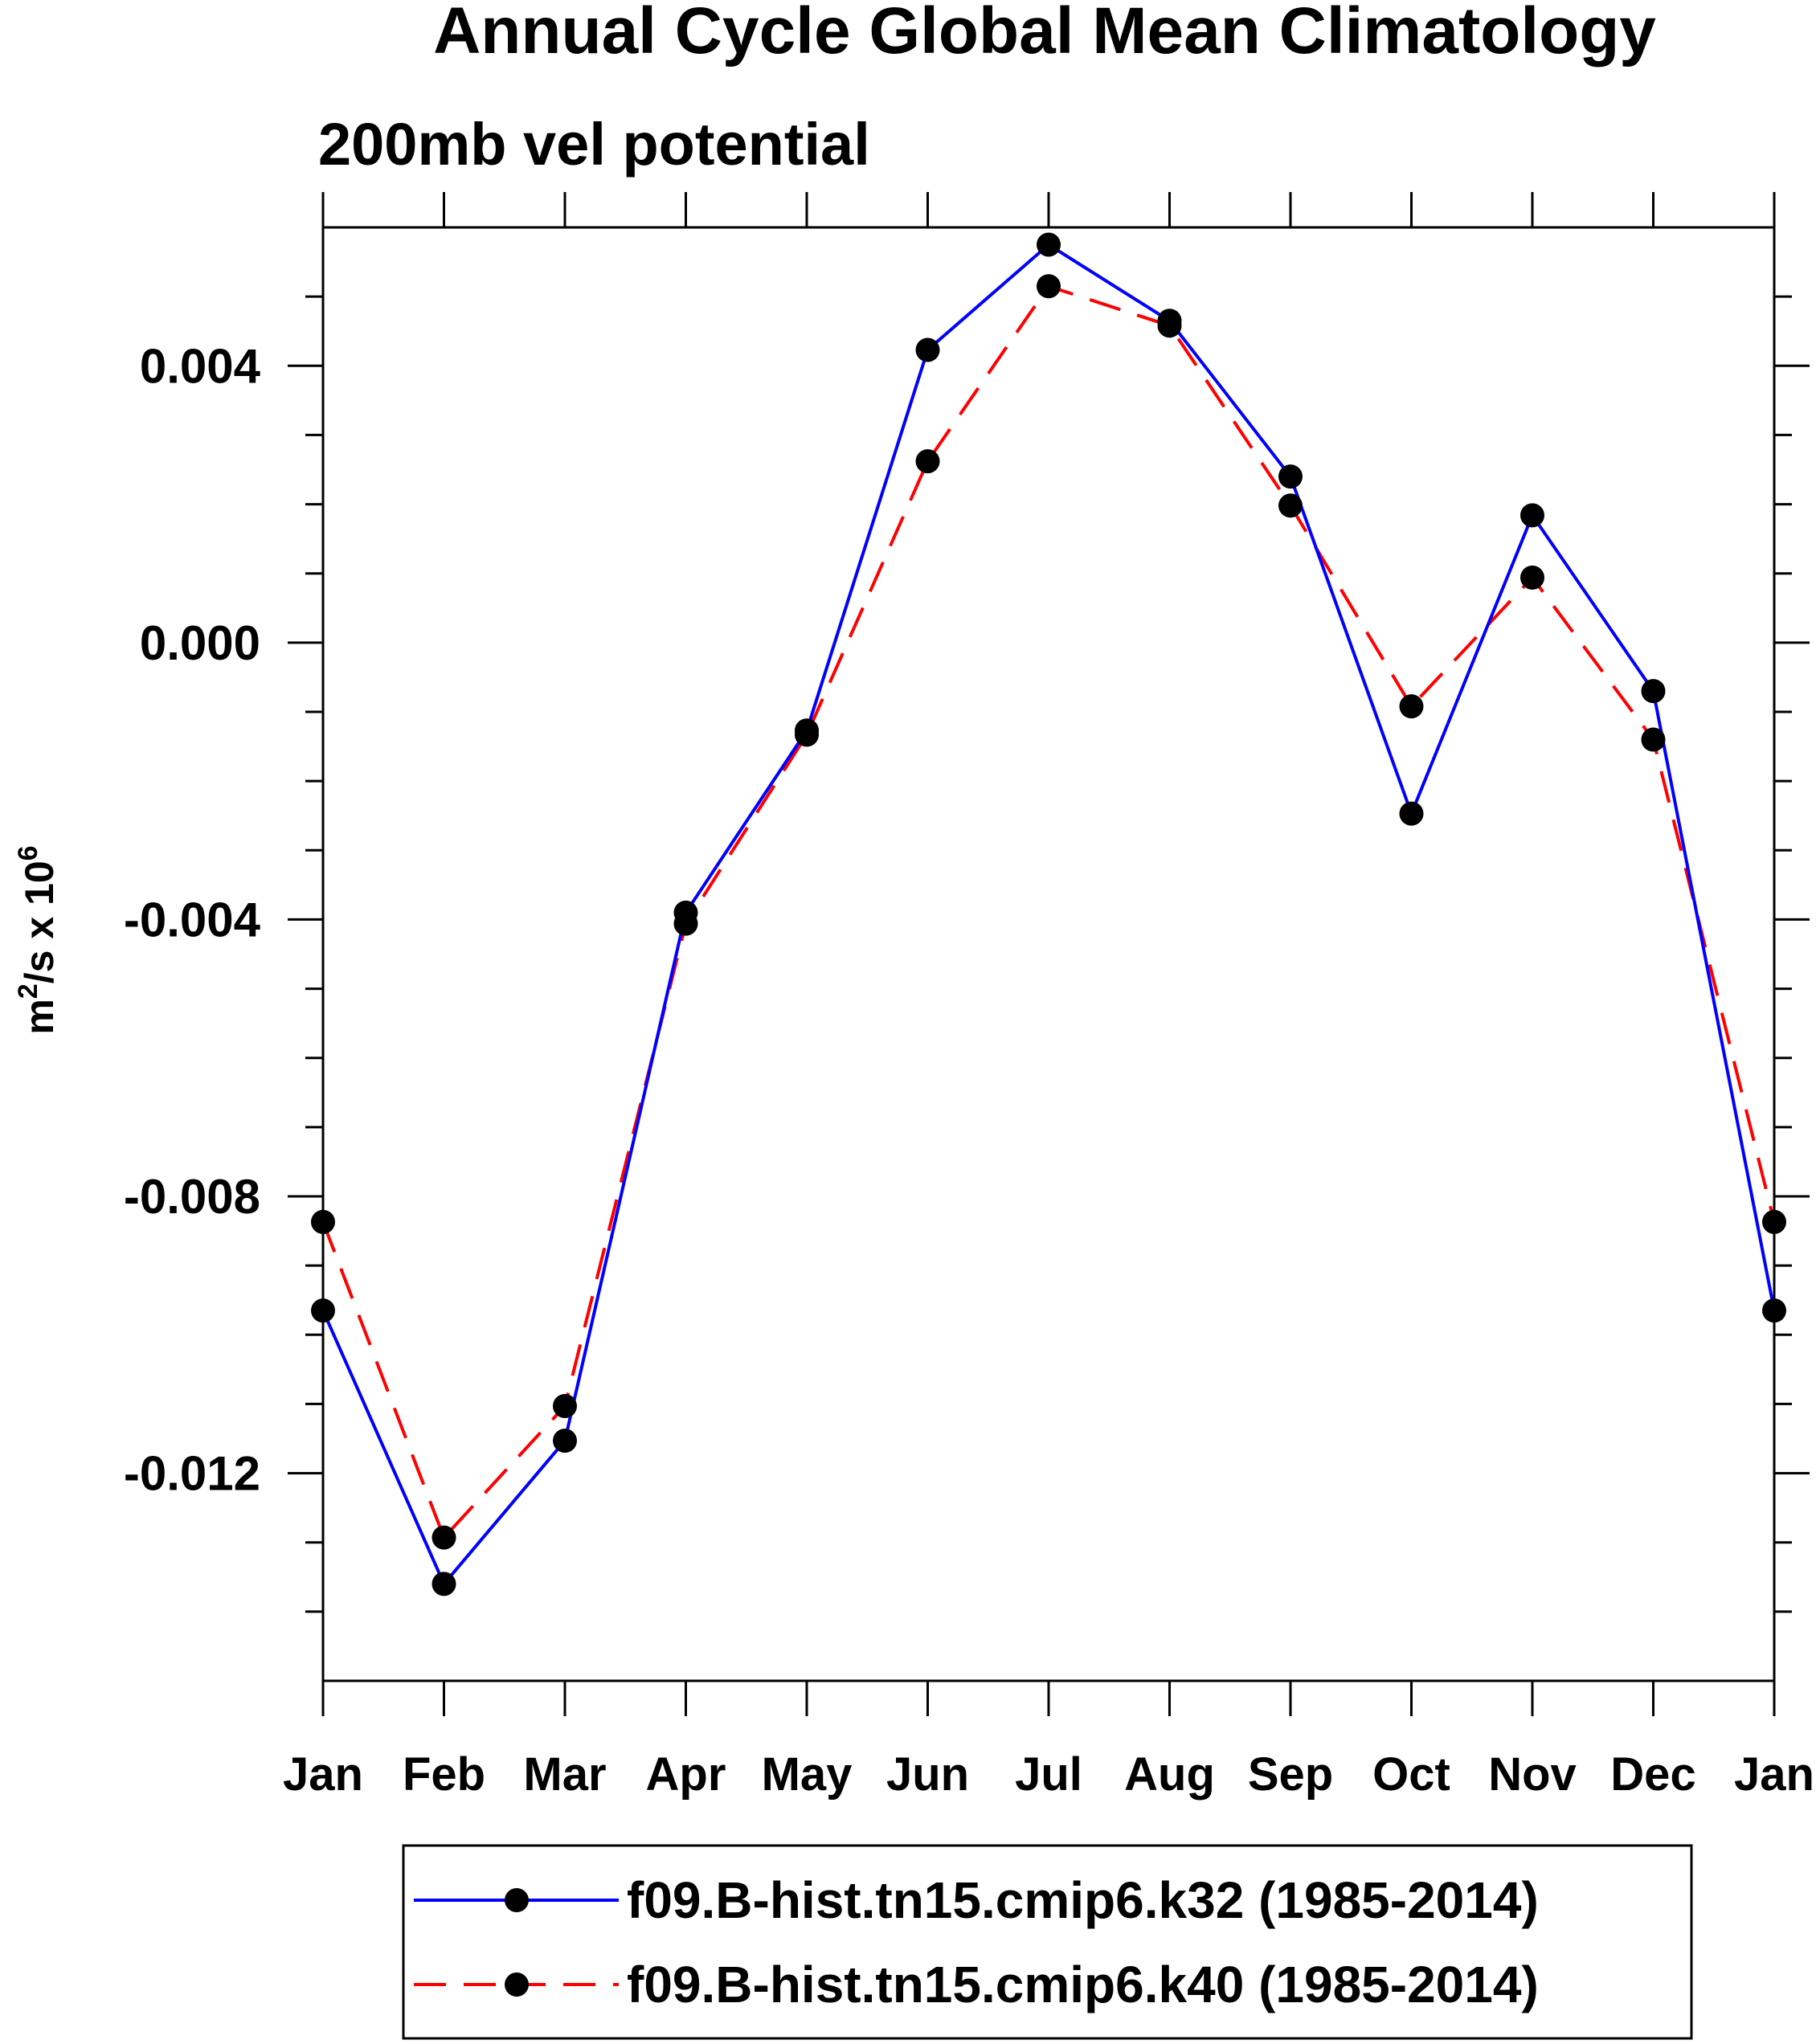  Describe the element at coordinates (28, 853) in the screenshot. I see `y-axis-label-exp2: 6` at that location.